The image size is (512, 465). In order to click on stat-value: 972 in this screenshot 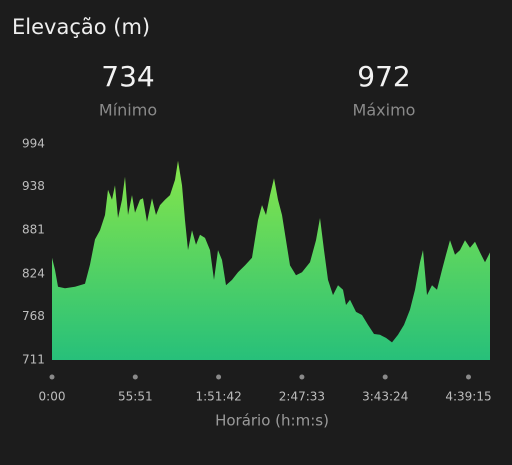, I will do `click(383, 76)`.